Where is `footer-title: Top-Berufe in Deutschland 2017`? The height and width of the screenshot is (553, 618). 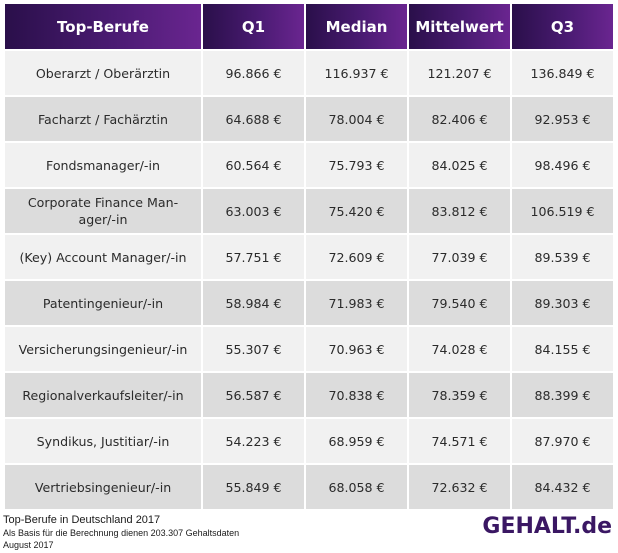
footer-title: Top-Berufe in Deutschland 2017 is located at coordinates (82, 520).